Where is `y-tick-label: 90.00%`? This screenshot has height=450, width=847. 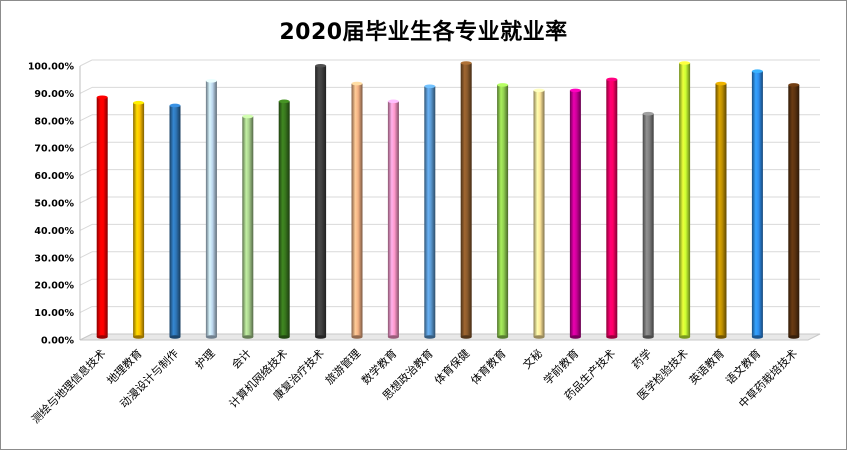
y-tick-label: 90.00% is located at coordinates (54, 94).